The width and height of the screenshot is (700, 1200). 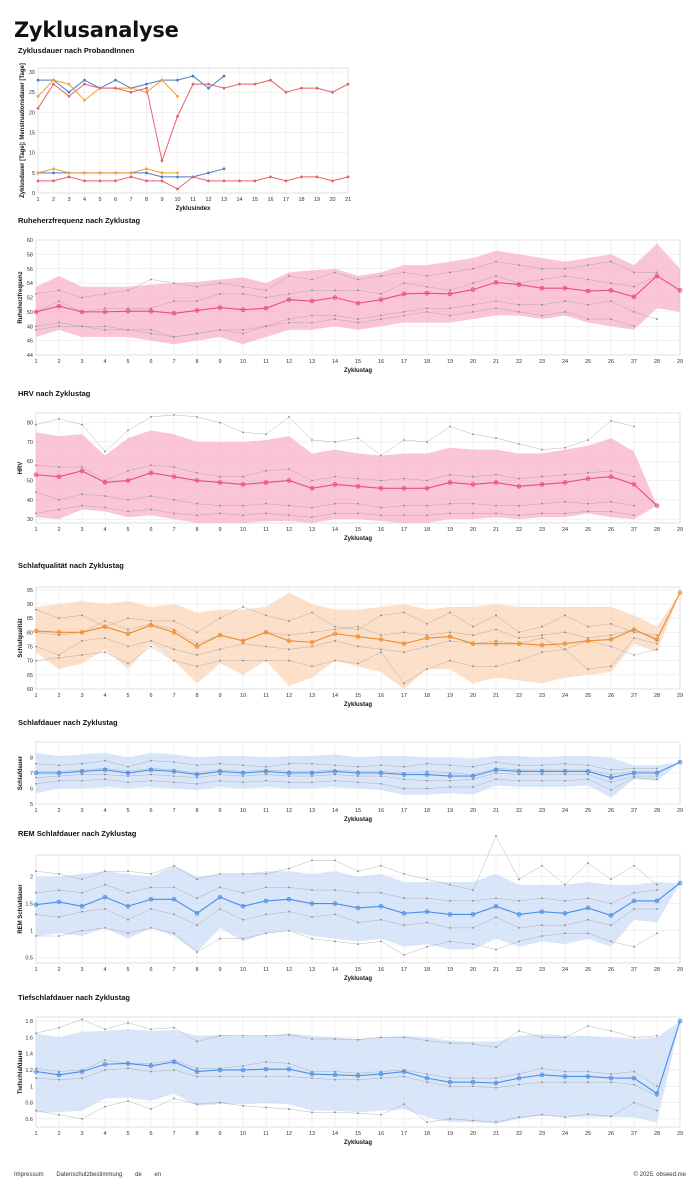 I want to click on x-tick-label: 13, so click(x=312, y=1134).